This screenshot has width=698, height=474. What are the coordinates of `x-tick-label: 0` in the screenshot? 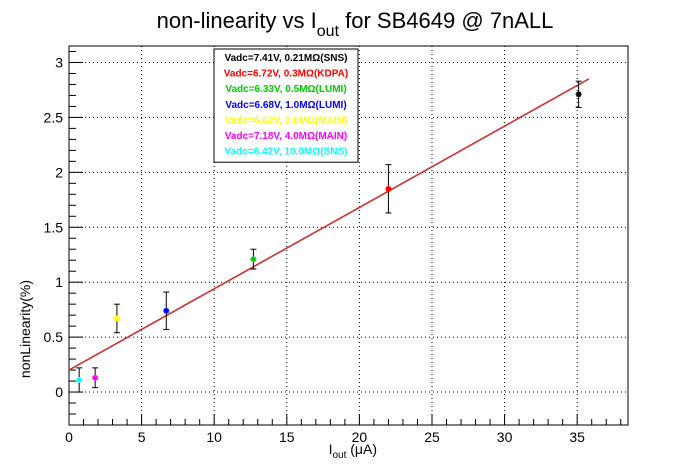 It's located at (69, 437).